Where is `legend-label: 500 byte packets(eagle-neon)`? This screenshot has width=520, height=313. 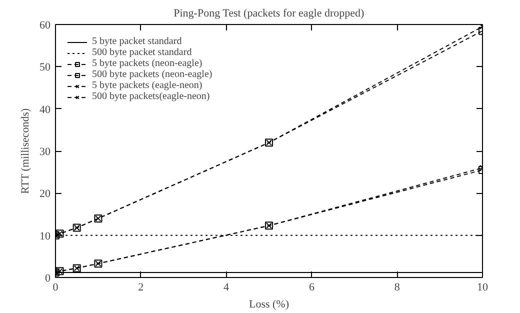 legend-label: 500 byte packets(eagle-neon) is located at coordinates (151, 96).